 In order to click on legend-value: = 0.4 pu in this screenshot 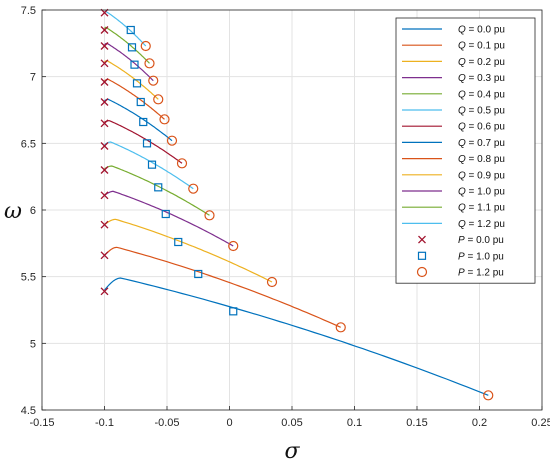, I will do `click(485, 94)`.